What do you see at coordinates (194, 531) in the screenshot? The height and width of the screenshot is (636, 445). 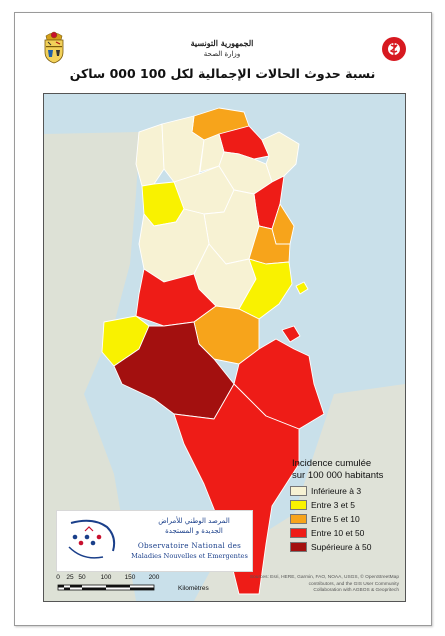 I see `onmne-arabic-line2: الجديدة و المستجدة` at bounding box center [194, 531].